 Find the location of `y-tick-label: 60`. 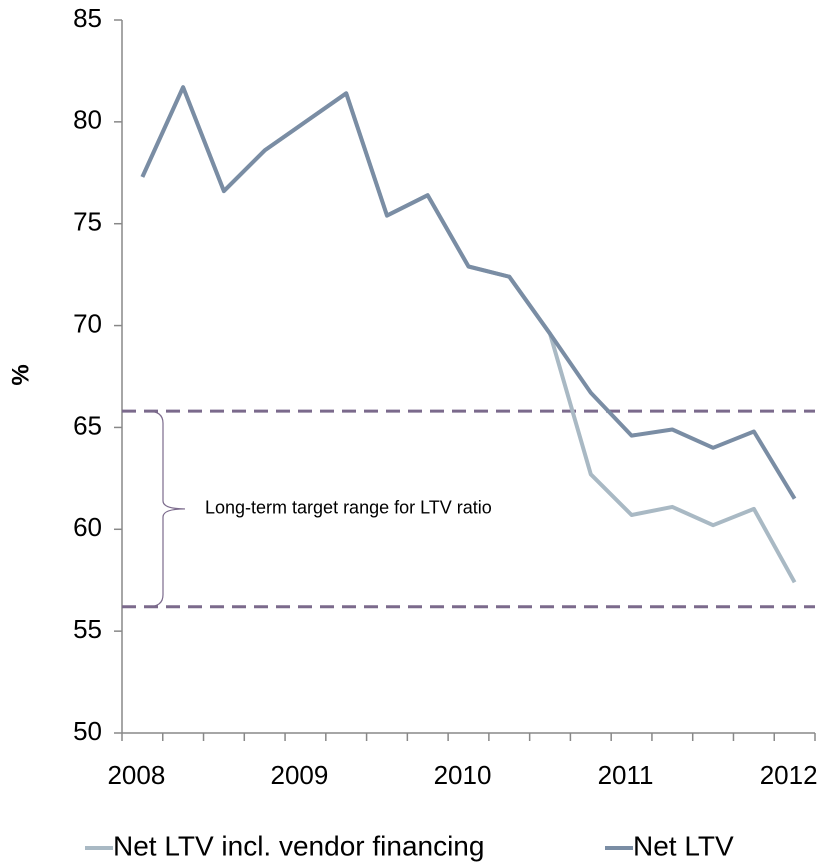

y-tick-label: 60 is located at coordinates (87, 527).